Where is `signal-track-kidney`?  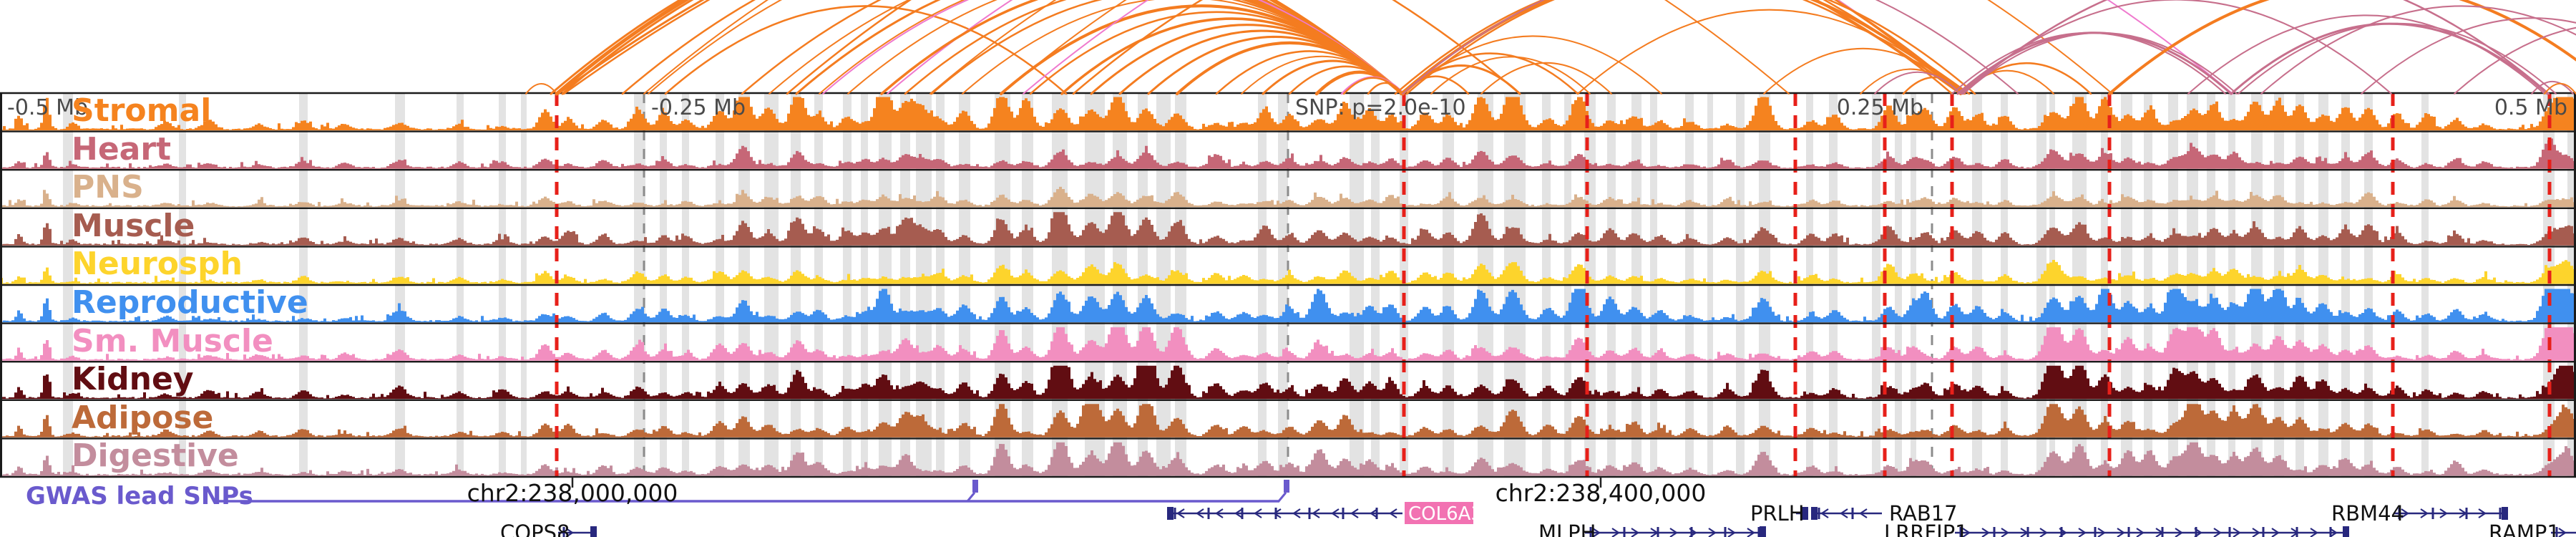 signal-track-kidney is located at coordinates (1288, 382).